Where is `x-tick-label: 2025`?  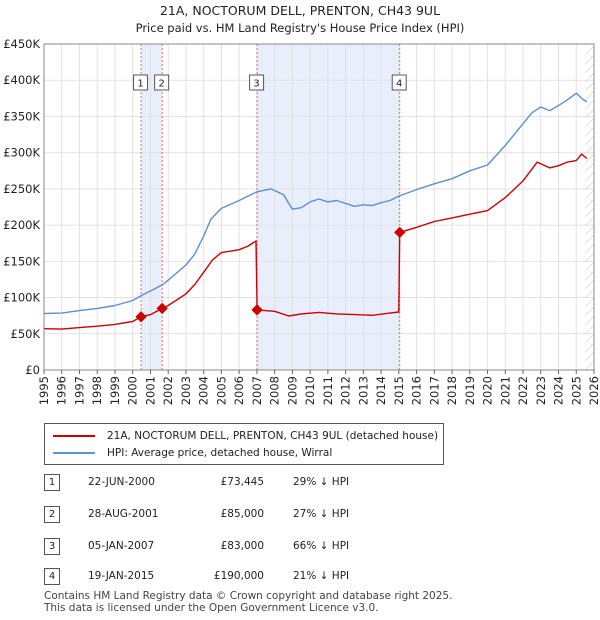
x-tick-label: 2025 is located at coordinates (576, 390).